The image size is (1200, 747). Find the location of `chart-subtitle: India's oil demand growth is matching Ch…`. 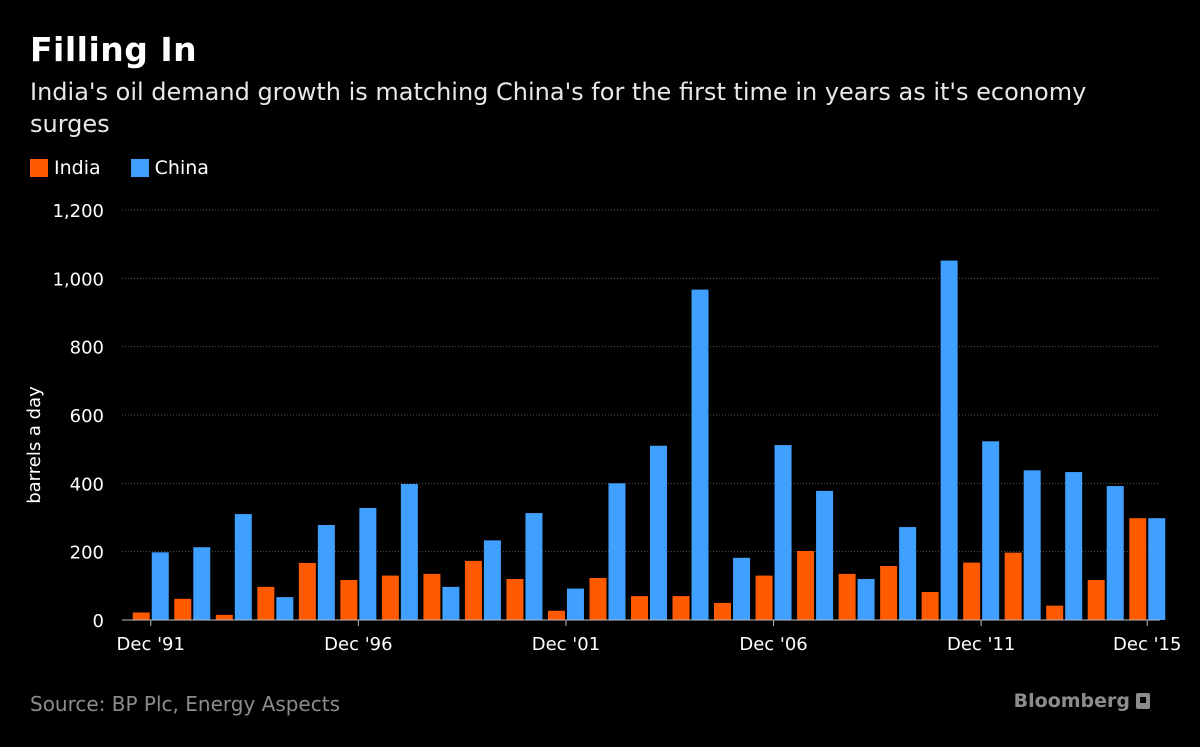

chart-subtitle: India's oil demand growth is matching Ch… is located at coordinates (558, 108).